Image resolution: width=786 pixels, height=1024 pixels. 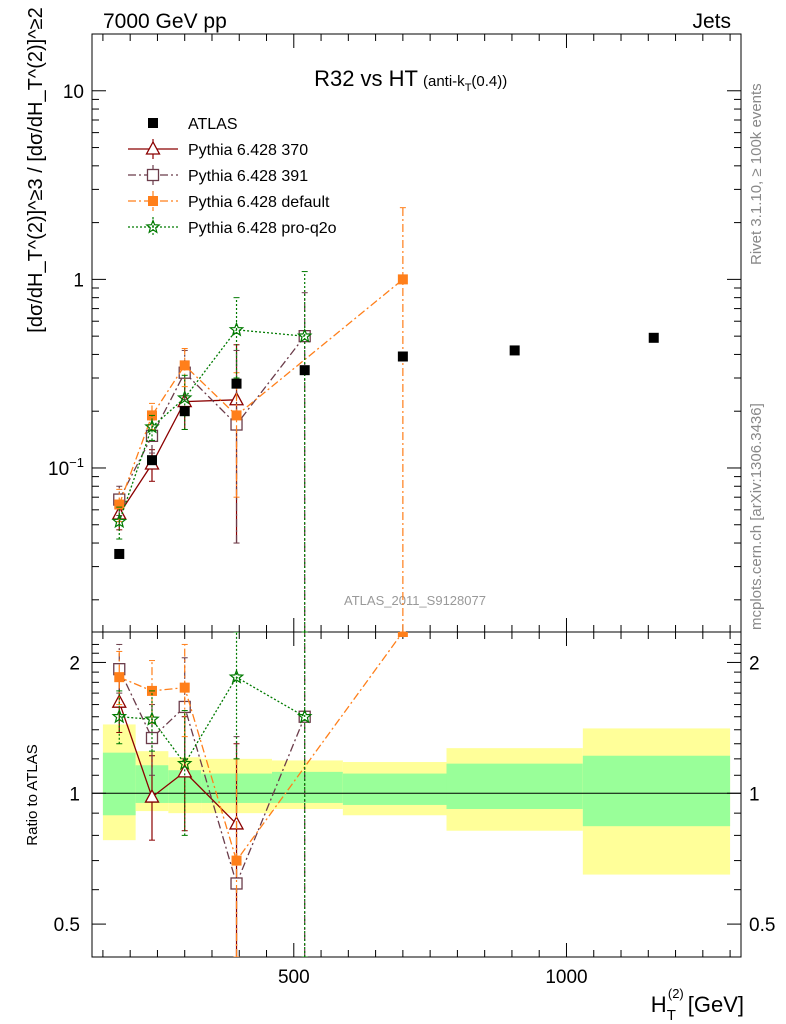 I want to click on ratio-y-axis-label: Ratio to ATLAS, so click(x=32, y=794).